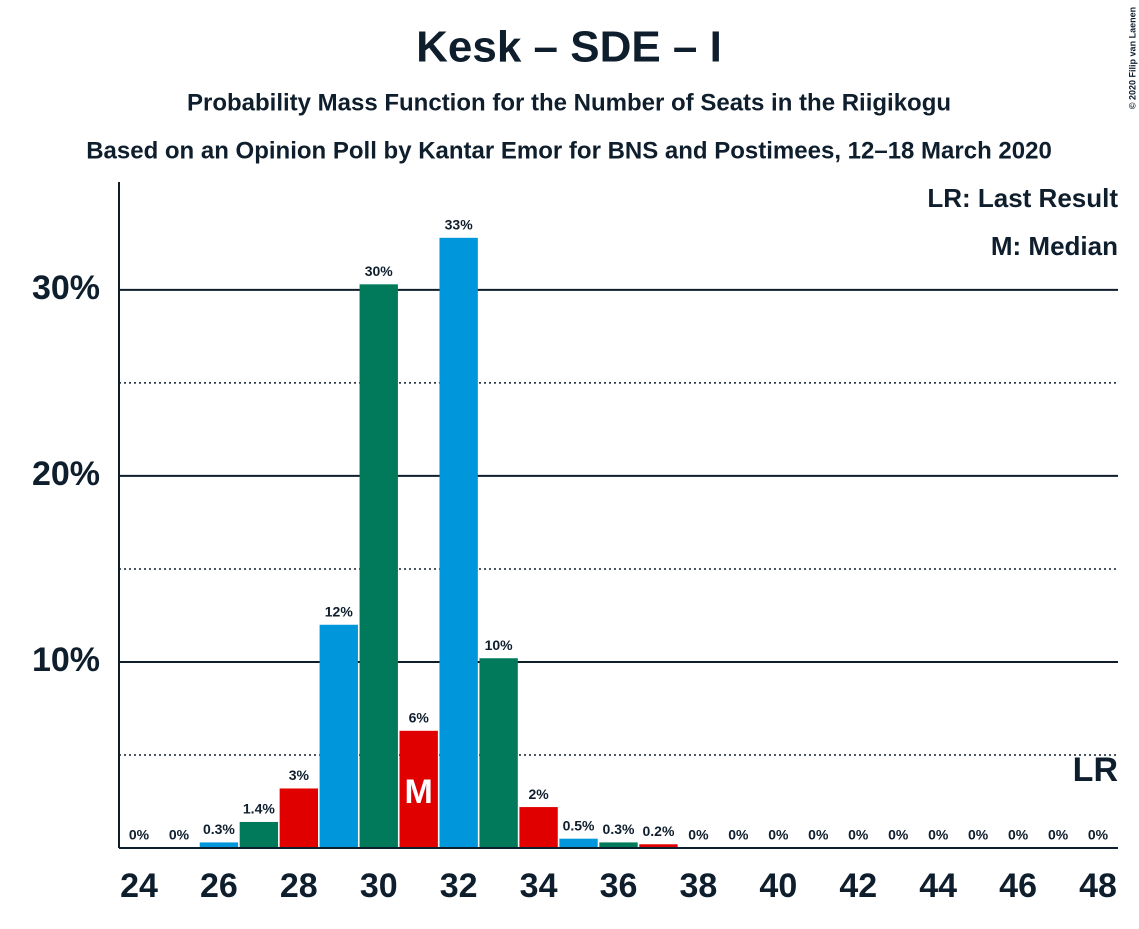 This screenshot has height=929, width=1139. Describe the element at coordinates (66, 288) in the screenshot. I see `y-tick-label: 30%` at that location.